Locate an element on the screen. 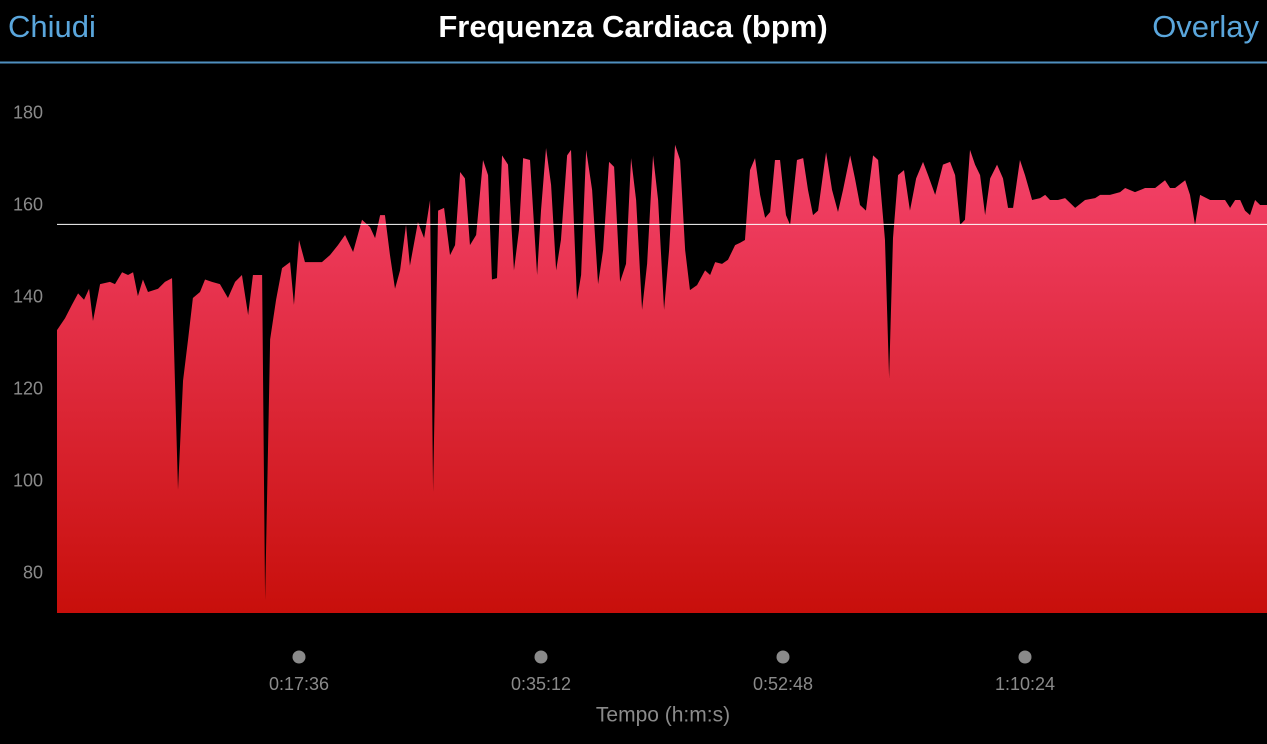 The image size is (1267, 744). y-tick-label: 140 is located at coordinates (28, 297).